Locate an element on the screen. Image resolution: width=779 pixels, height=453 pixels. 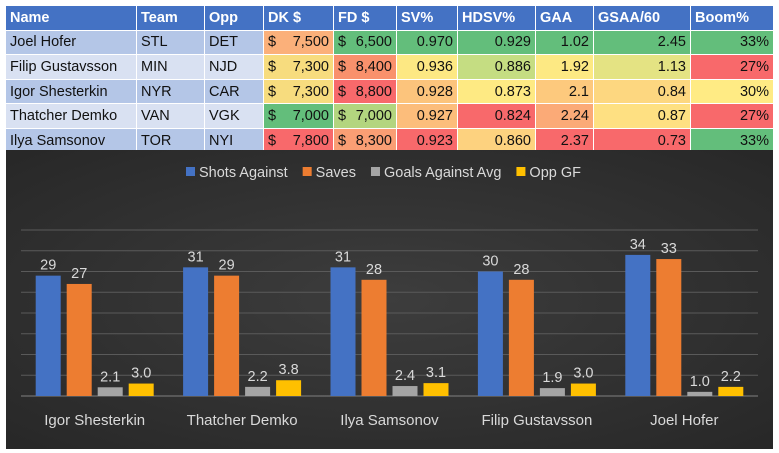
data-label: 27 is located at coordinates (79, 274).